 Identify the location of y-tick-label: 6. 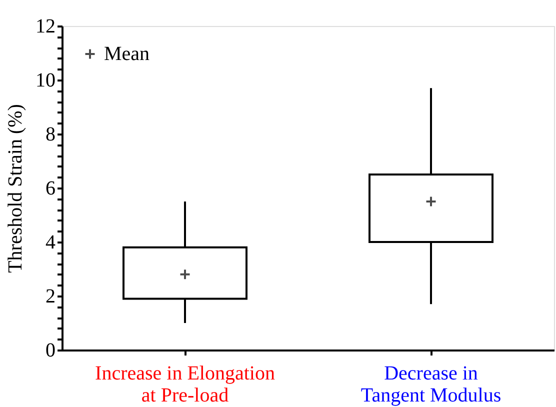
(51, 189).